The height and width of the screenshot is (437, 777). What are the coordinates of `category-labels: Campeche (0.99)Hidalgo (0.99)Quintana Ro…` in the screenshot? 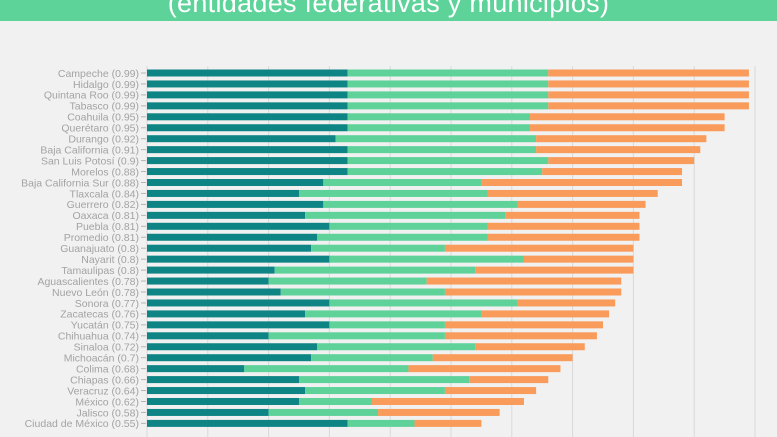 It's located at (83, 249).